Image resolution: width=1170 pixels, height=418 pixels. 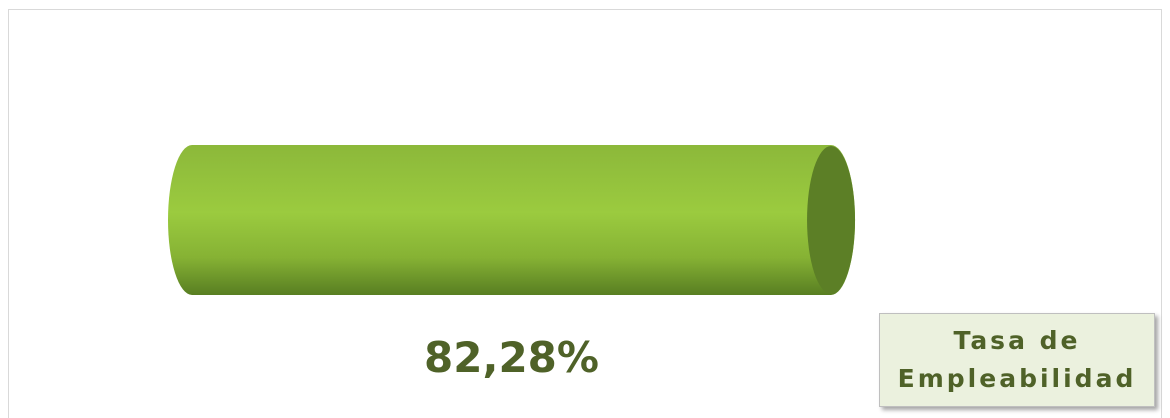 I want to click on value-label: 82,28%, so click(x=511, y=357).